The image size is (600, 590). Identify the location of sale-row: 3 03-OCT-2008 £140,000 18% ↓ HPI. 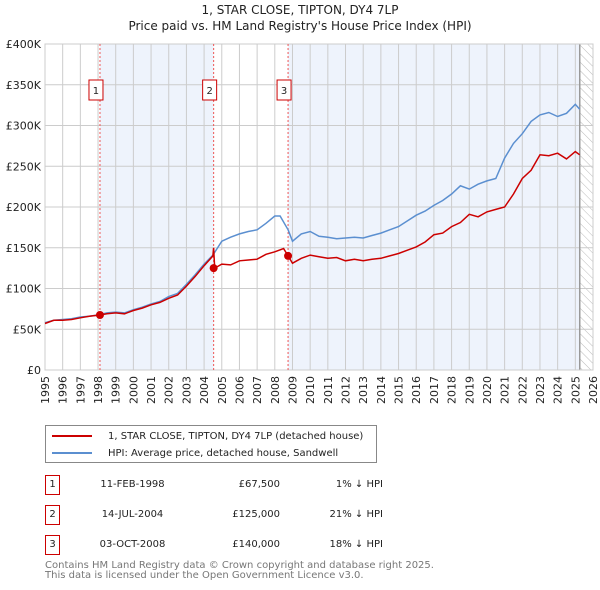
(214, 545).